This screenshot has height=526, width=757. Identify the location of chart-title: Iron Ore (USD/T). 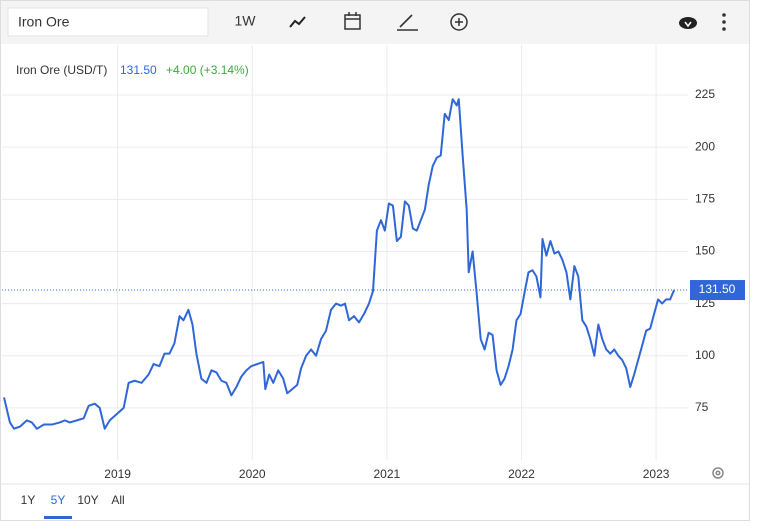
(61, 70).